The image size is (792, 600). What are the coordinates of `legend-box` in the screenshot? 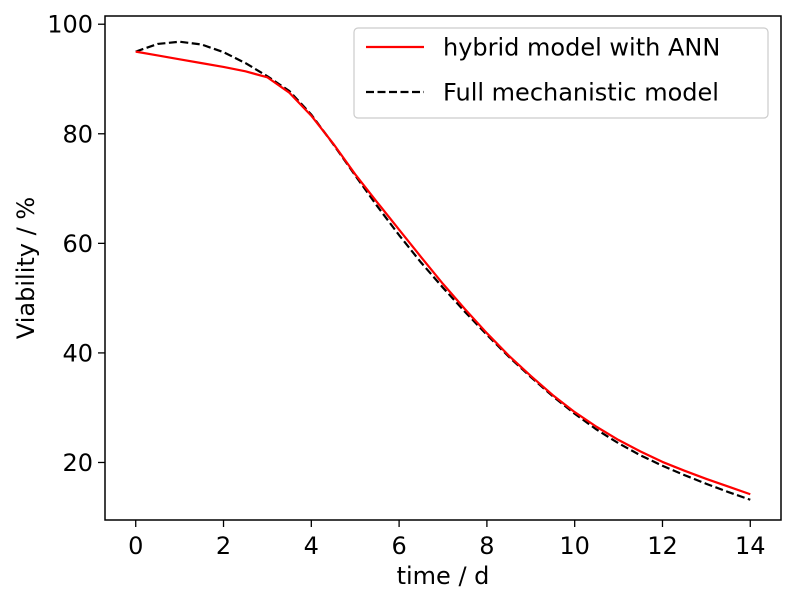 It's located at (561, 73).